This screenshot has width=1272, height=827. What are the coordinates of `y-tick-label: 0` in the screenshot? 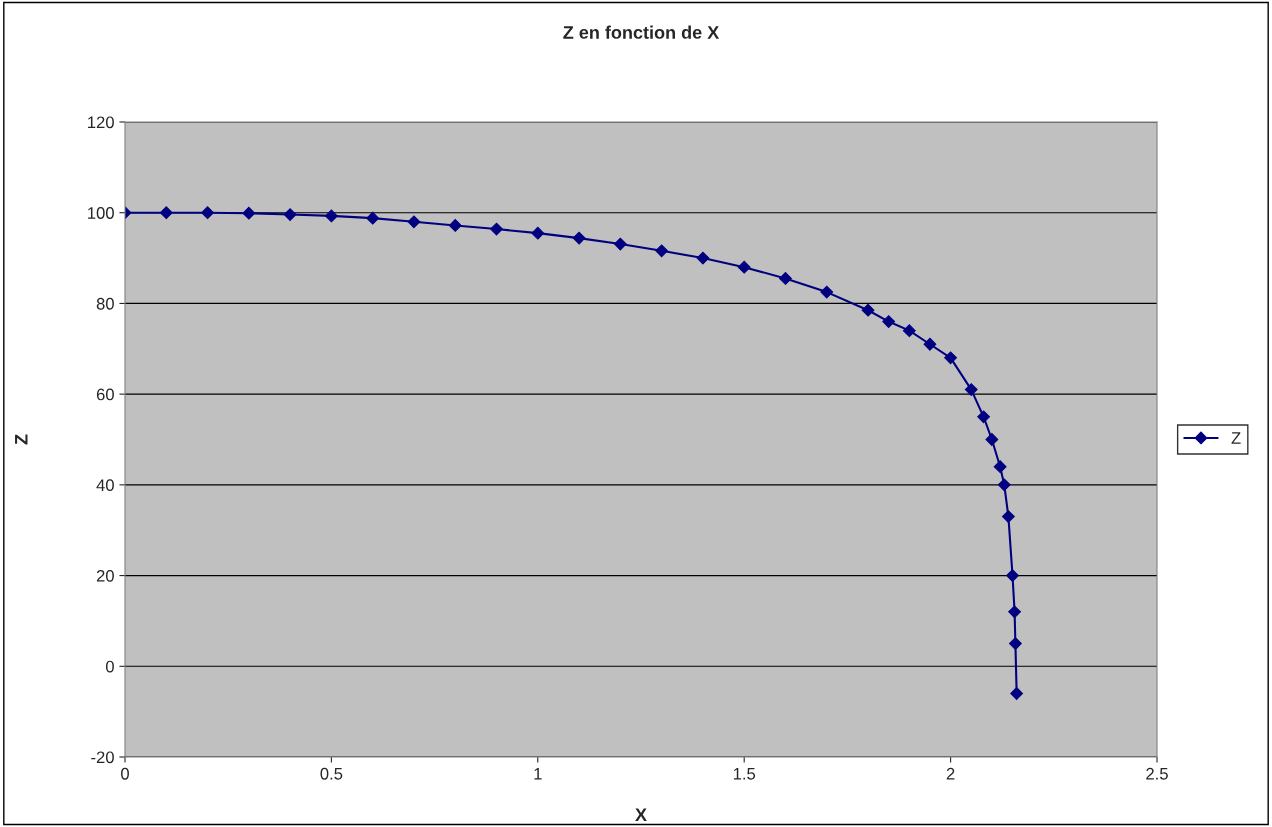 It's located at (109, 666).